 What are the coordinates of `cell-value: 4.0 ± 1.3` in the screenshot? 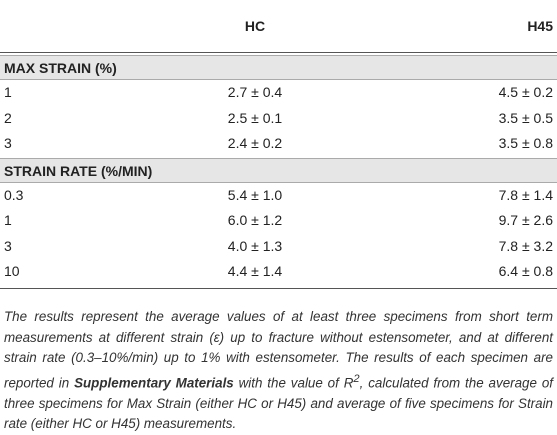 It's located at (255, 245).